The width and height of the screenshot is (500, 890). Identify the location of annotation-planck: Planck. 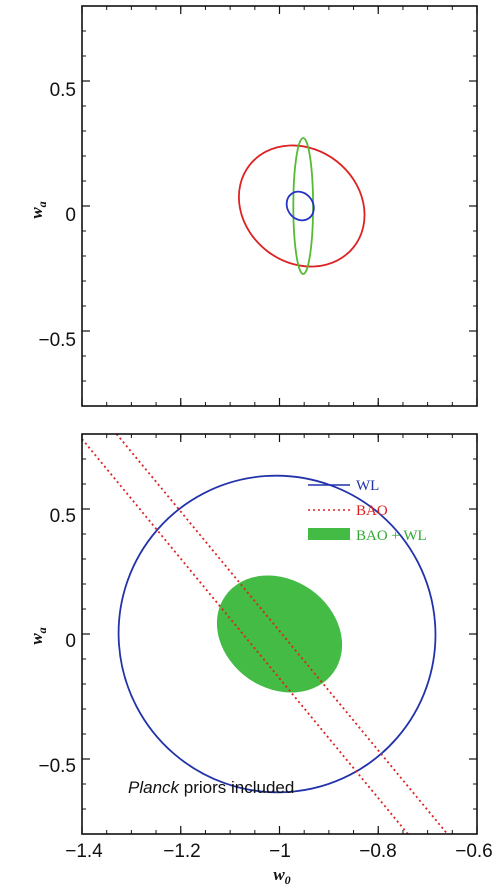
(154, 787).